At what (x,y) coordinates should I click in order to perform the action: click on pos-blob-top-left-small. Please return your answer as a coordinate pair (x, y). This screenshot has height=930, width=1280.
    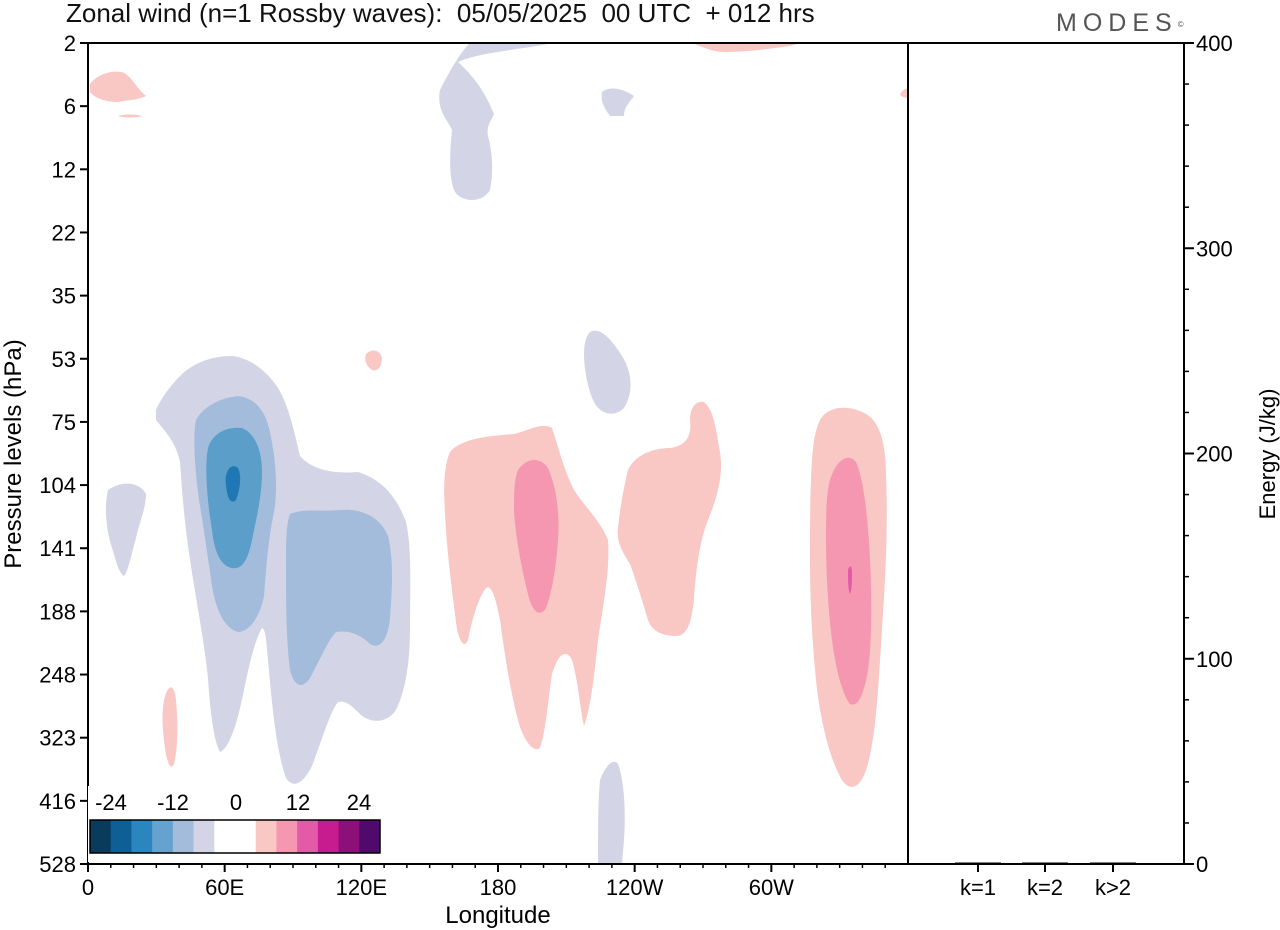
    Looking at the image, I should click on (130, 116).